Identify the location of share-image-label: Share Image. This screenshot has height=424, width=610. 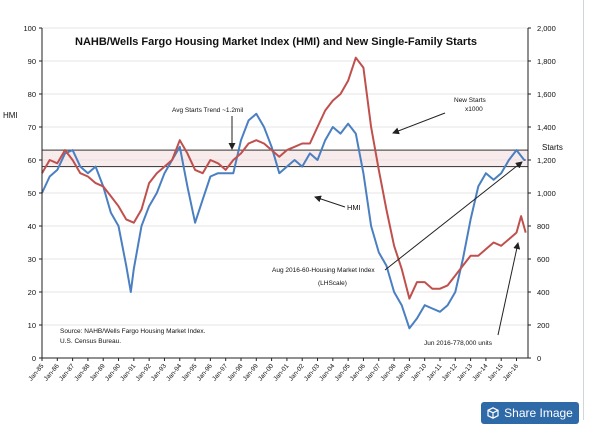
(538, 413).